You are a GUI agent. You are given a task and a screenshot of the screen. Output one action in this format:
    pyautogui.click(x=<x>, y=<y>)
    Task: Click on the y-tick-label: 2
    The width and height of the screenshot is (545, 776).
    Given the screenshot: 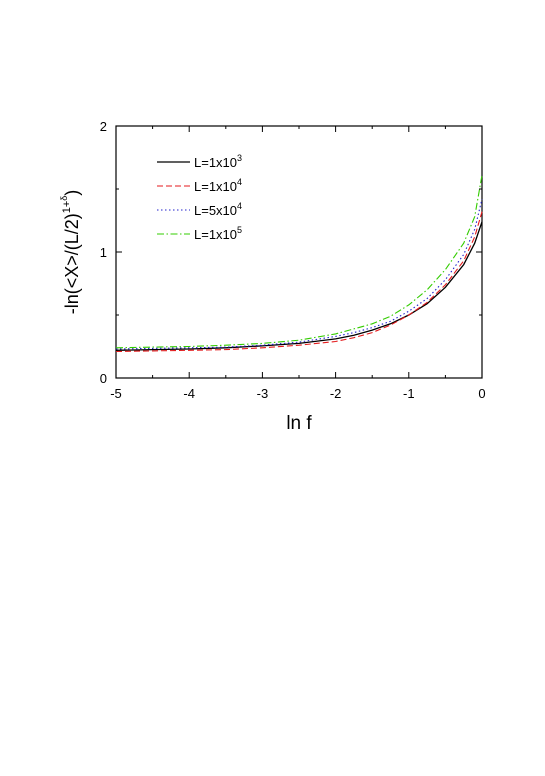 What is the action you would take?
    pyautogui.click(x=103, y=126)
    